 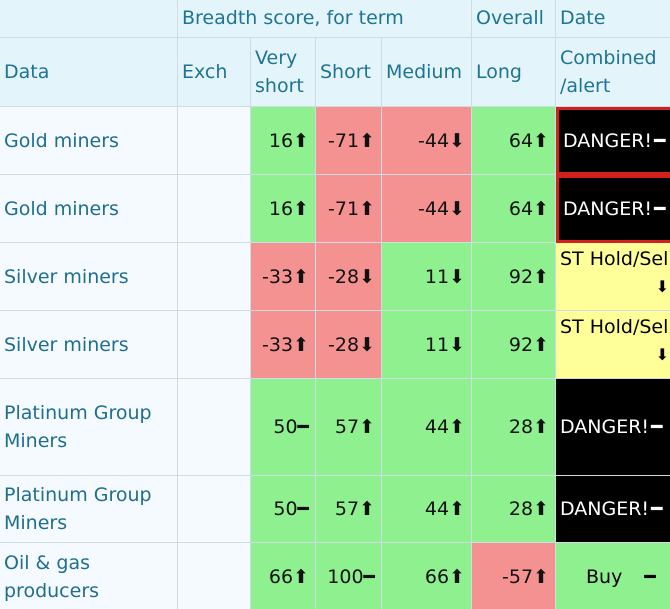 I want to click on column-header: Short, so click(x=349, y=72).